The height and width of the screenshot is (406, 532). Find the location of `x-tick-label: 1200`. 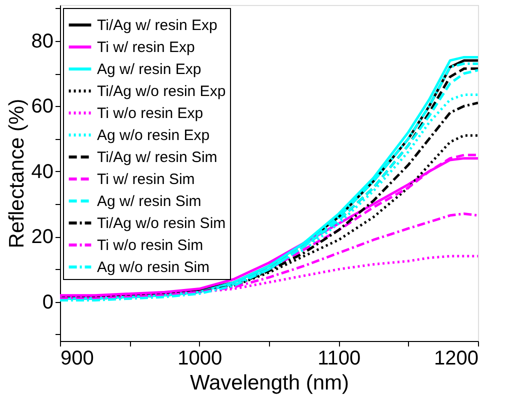

x-tick-label: 1200 is located at coordinates (456, 359).